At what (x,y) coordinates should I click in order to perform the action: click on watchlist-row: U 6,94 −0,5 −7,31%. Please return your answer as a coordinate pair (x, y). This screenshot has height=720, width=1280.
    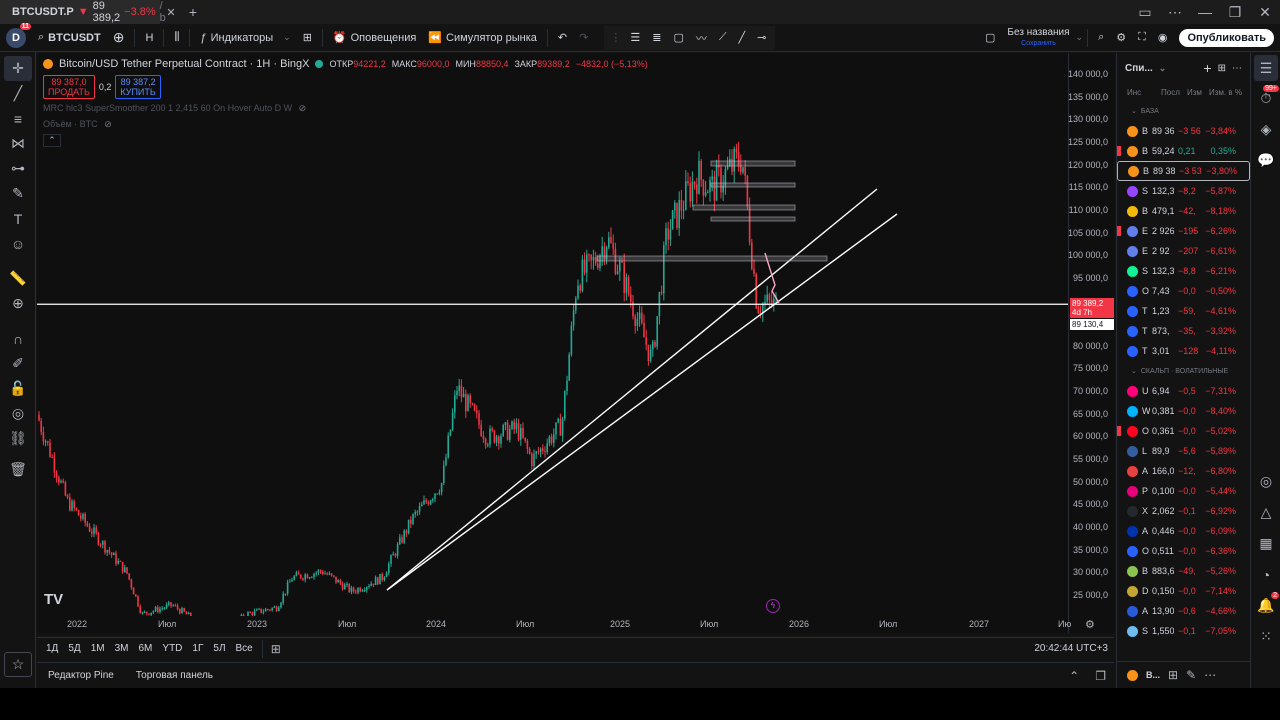
    Looking at the image, I should click on (1183, 391).